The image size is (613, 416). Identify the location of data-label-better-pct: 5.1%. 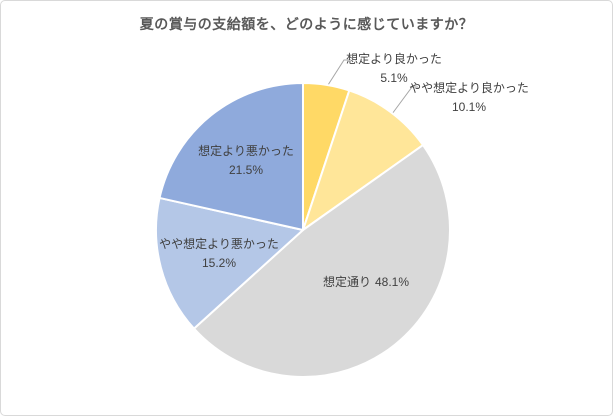
(394, 78).